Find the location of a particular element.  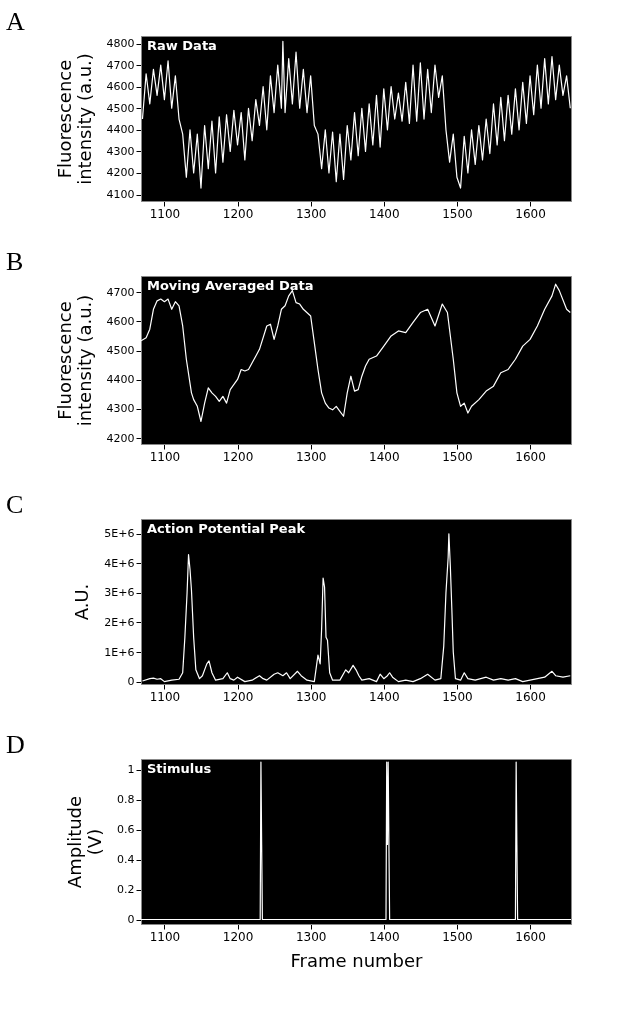

chart-title: Moving Averaged Data is located at coordinates (230, 285).